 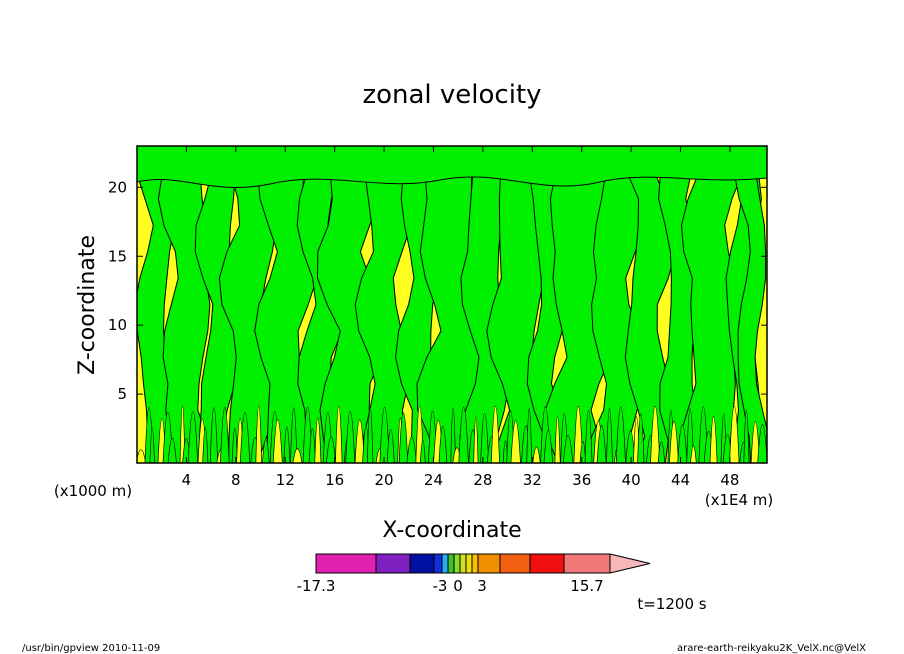 What do you see at coordinates (630, 563) in the screenshot?
I see `colorbar-extend-arrow` at bounding box center [630, 563].